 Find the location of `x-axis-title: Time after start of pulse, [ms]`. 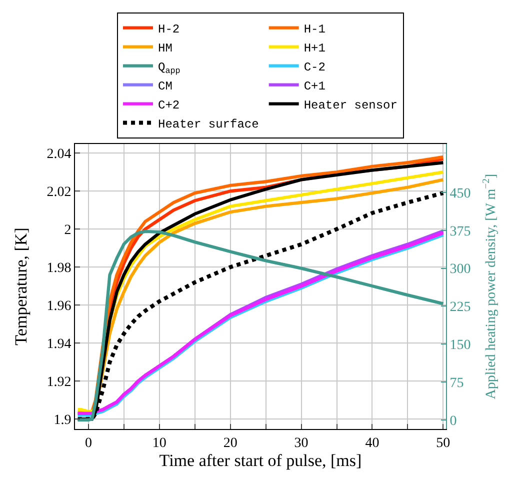

x-axis-title: Time after start of pulse, [ms] is located at coordinates (260, 460).